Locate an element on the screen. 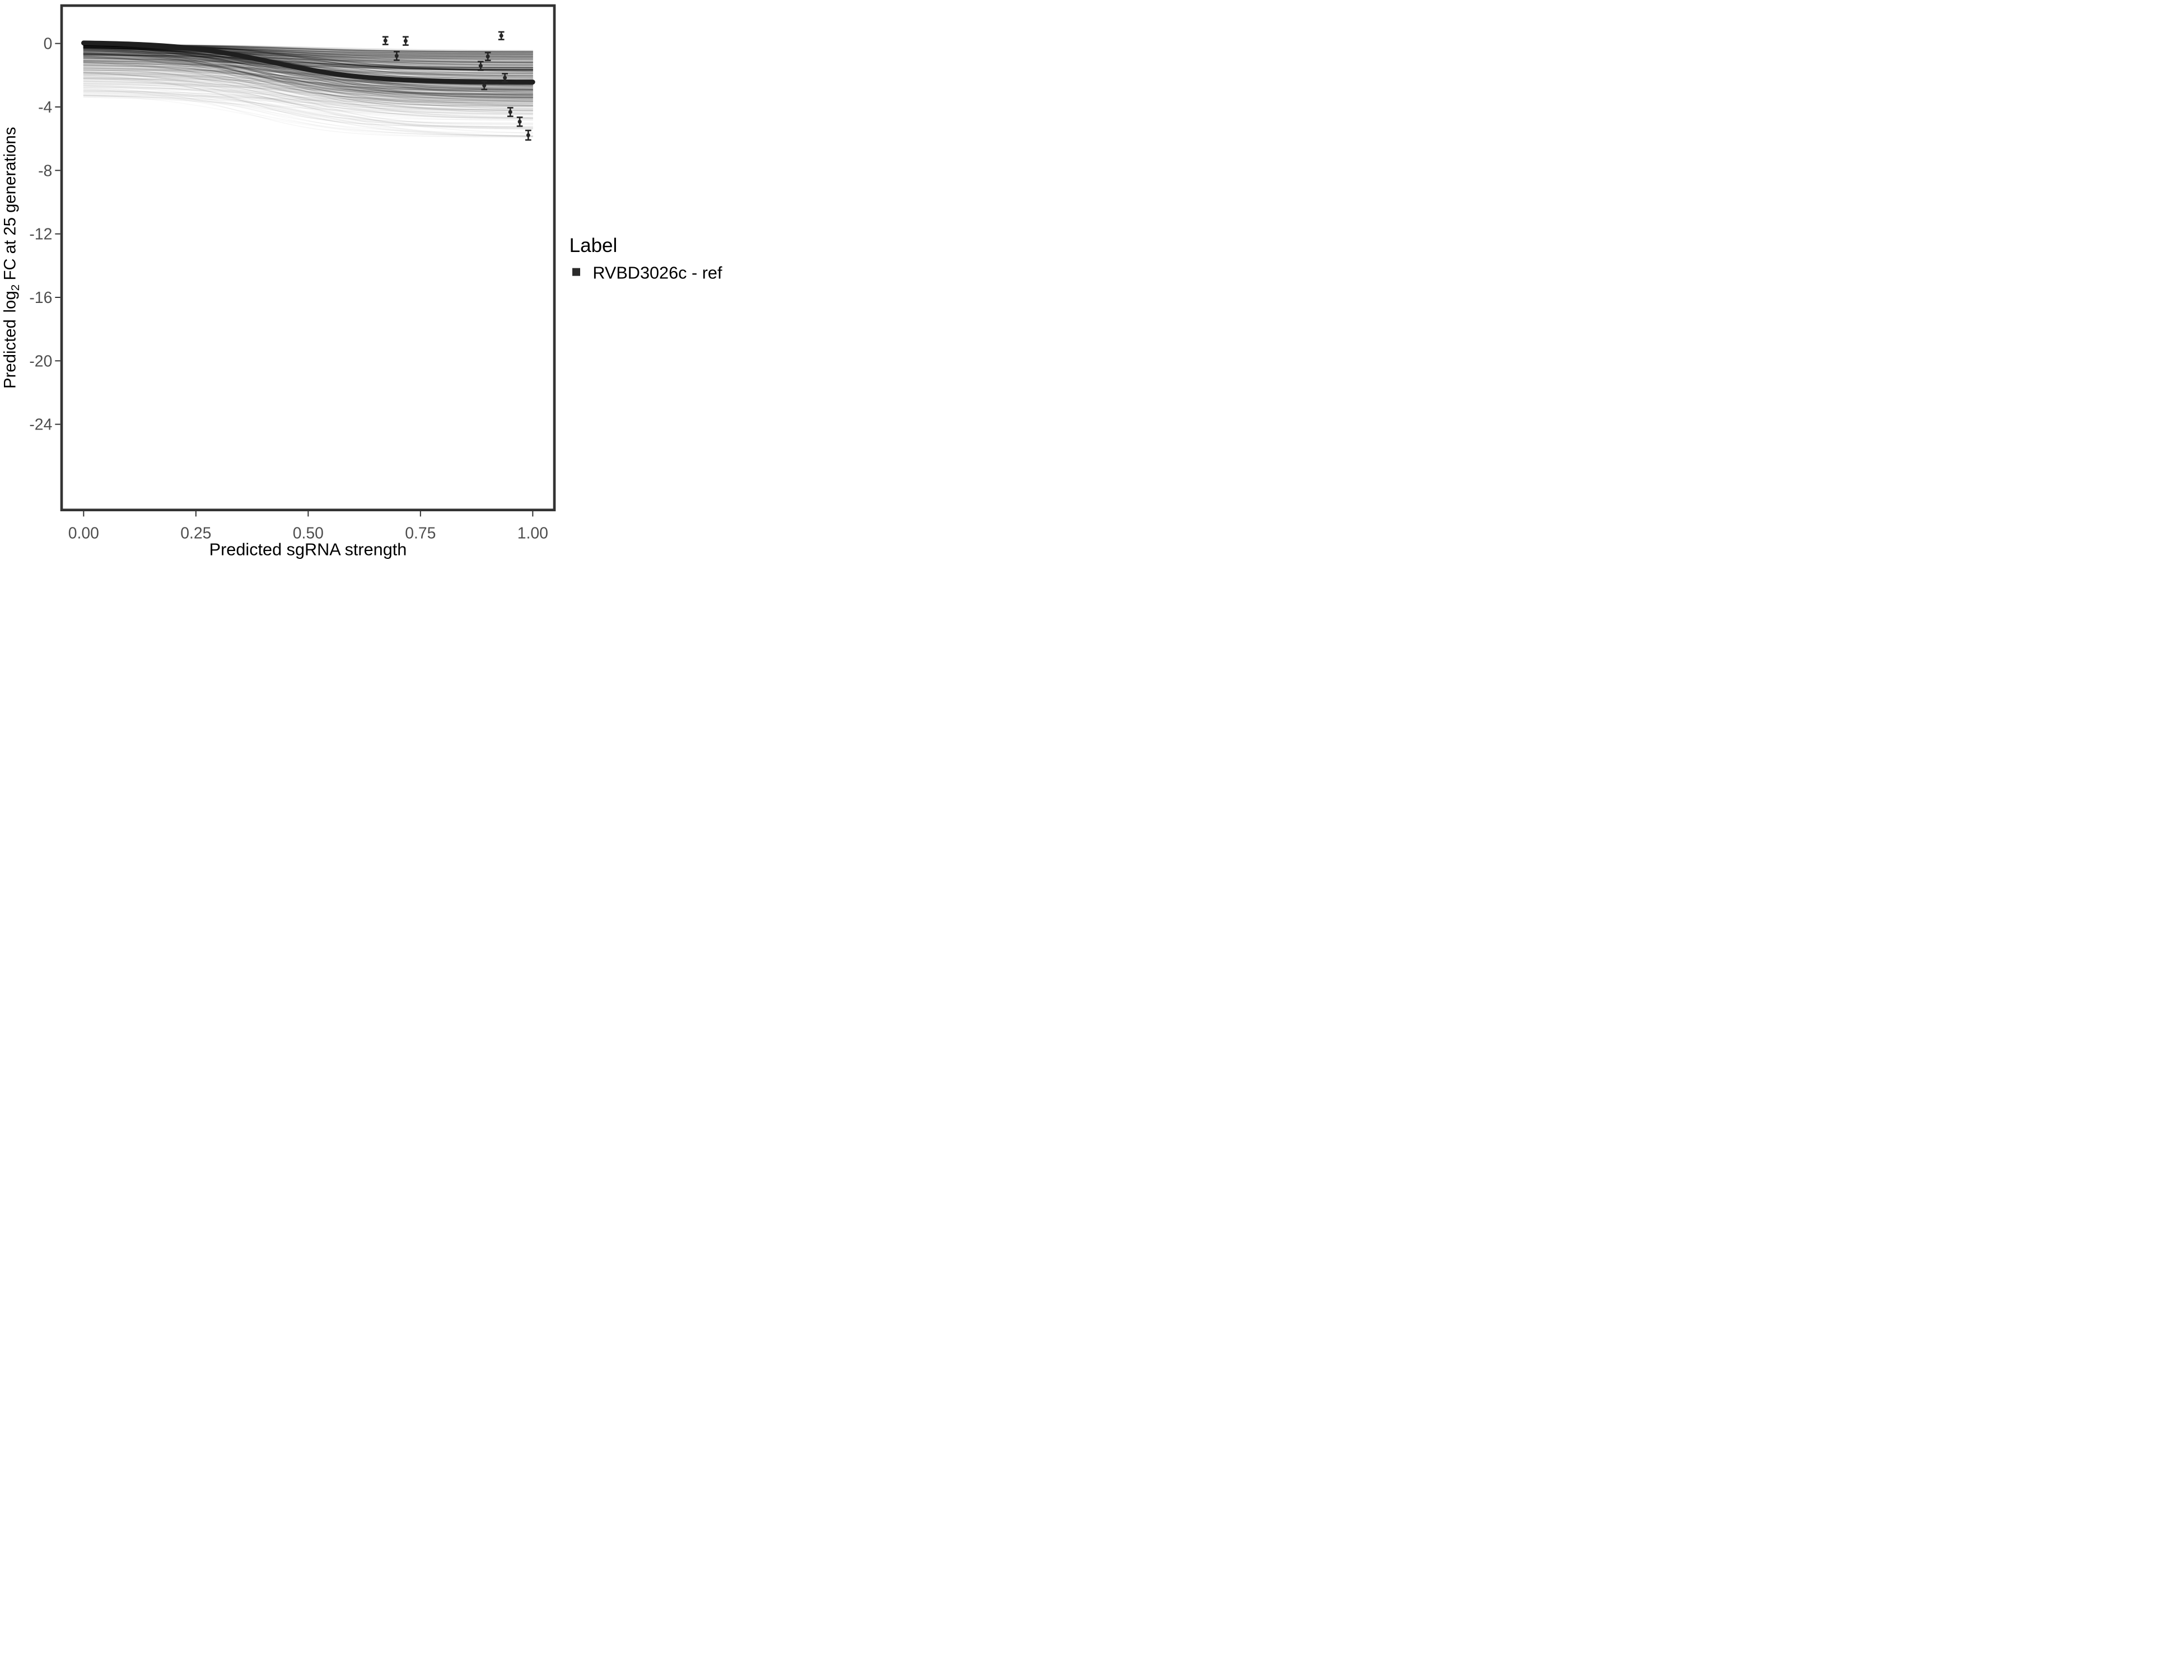 This screenshot has height=1680, width=2184. y-tick-label: -4 is located at coordinates (45, 108).